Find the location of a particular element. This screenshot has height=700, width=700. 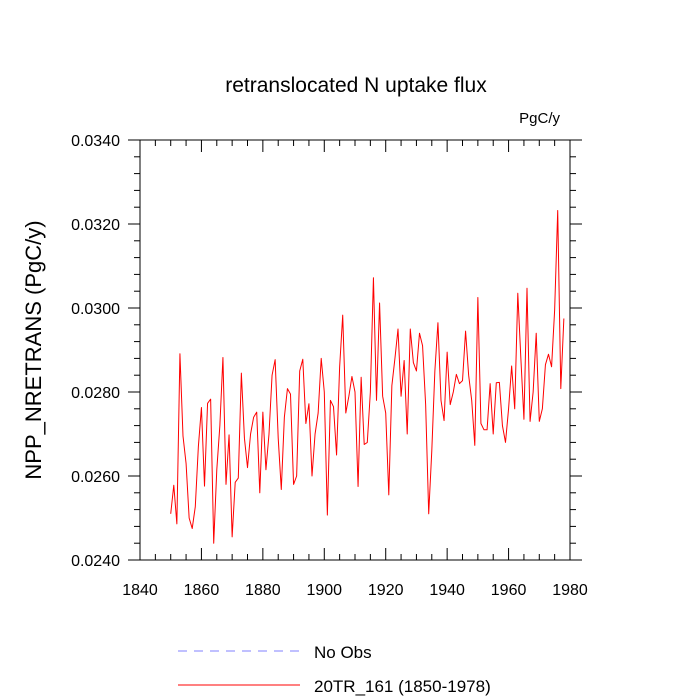

y-tick-label: 0.0260 is located at coordinates (95, 477).